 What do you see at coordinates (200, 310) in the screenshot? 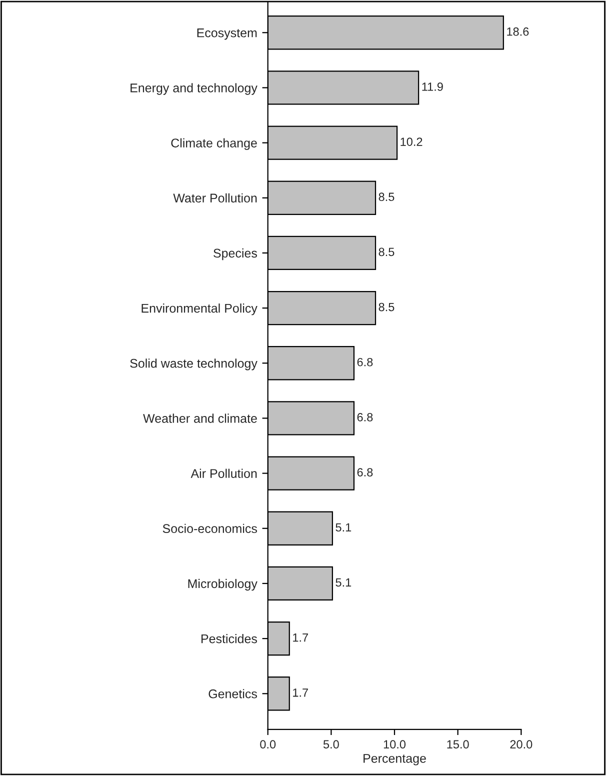
I see `y-tick-label: Environmental Policy` at bounding box center [200, 310].